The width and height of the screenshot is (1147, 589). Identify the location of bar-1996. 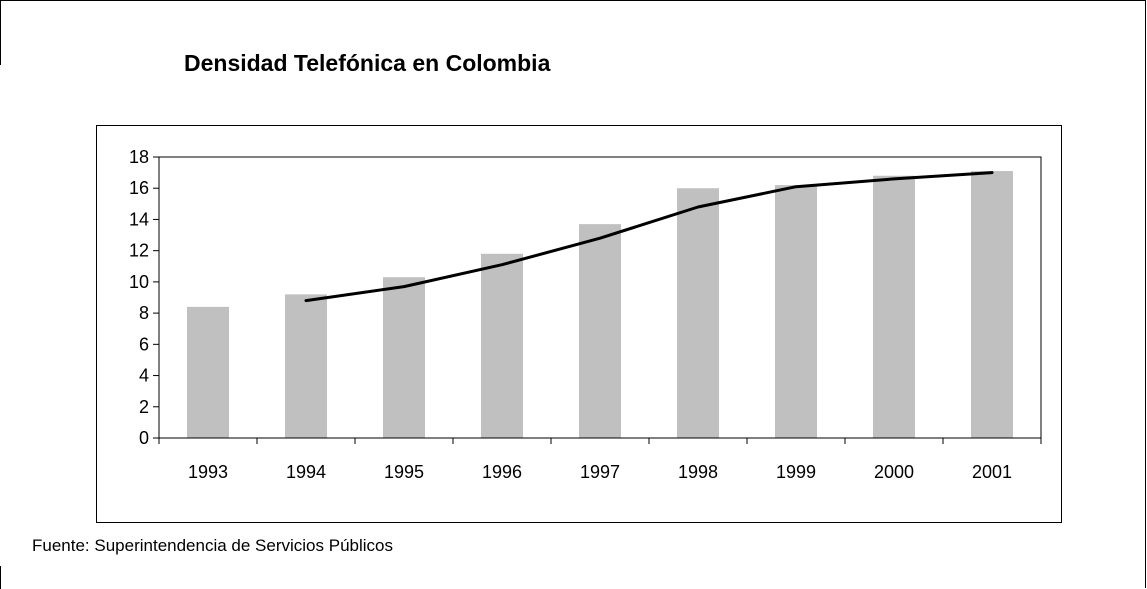
(502, 345).